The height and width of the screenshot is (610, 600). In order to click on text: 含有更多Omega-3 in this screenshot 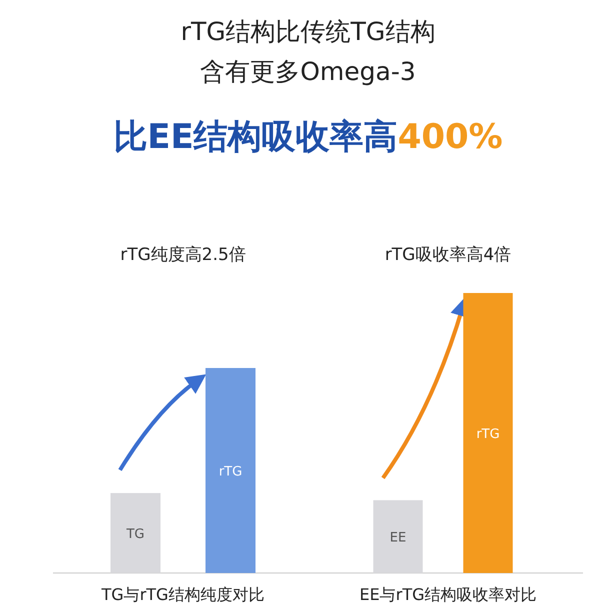, I will do `click(308, 71)`.